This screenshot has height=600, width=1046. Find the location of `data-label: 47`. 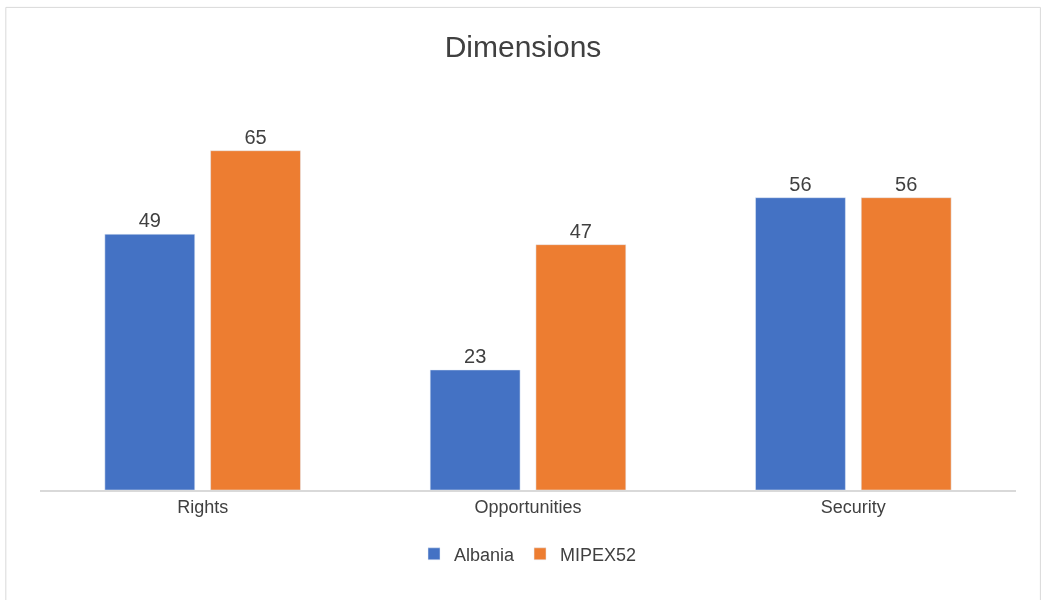

data-label: 47 is located at coordinates (580, 230).